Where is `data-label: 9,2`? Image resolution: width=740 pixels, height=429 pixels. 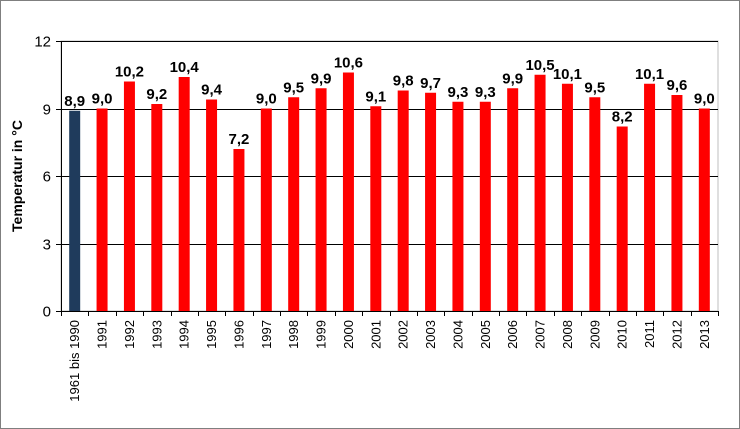 data-label: 9,2 is located at coordinates (156, 94).